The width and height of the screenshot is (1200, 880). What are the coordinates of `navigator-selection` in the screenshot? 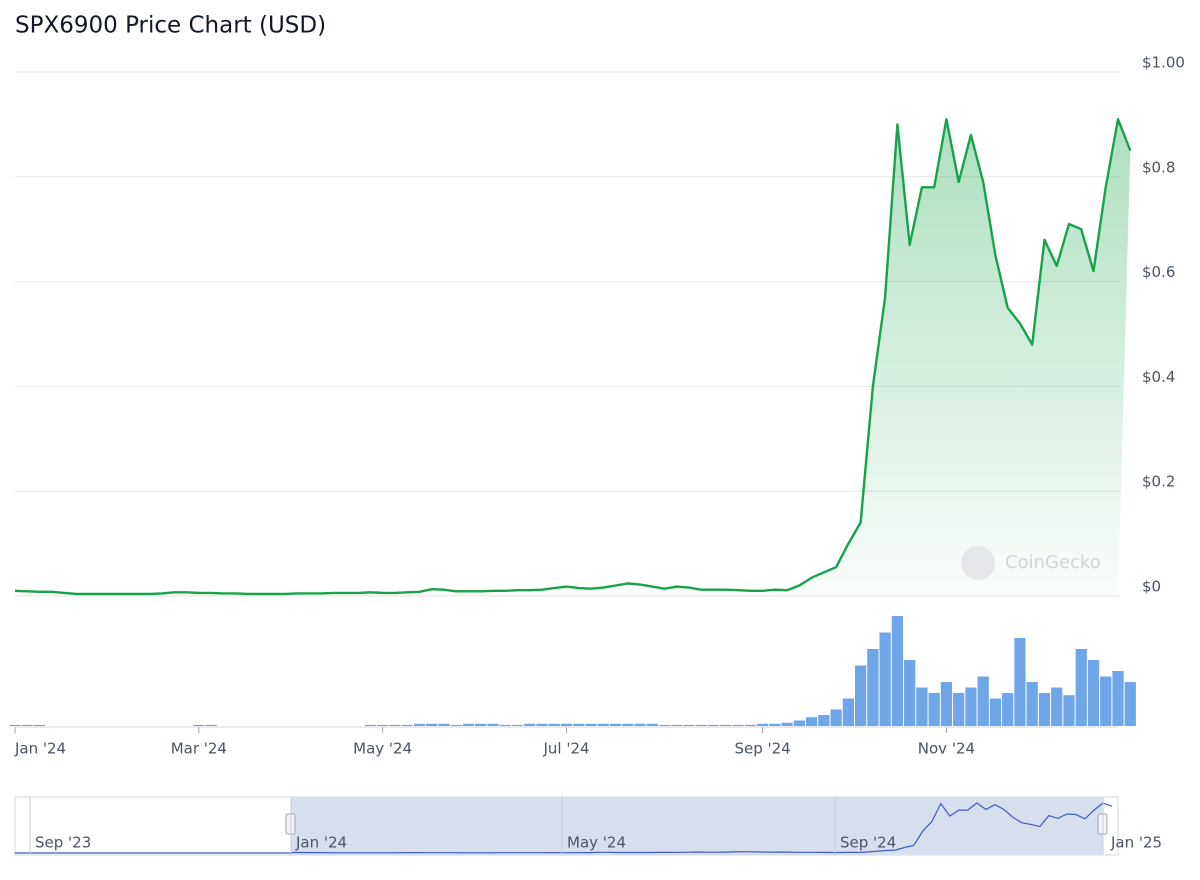 It's located at (697, 826).